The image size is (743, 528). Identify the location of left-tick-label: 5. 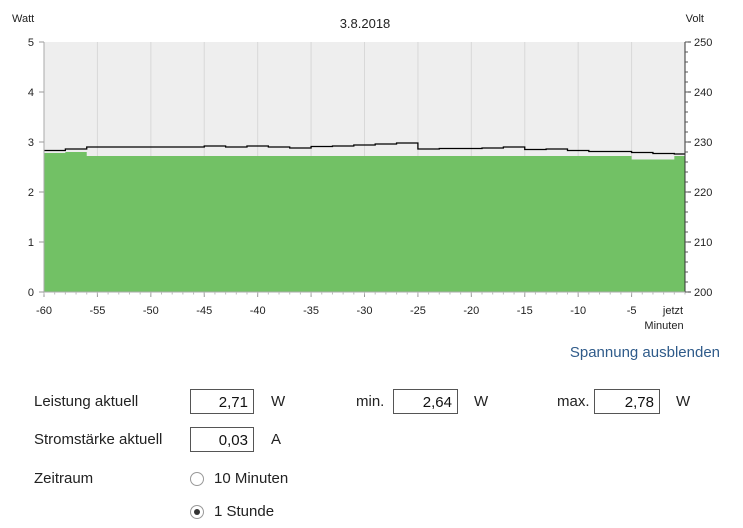
(31, 43).